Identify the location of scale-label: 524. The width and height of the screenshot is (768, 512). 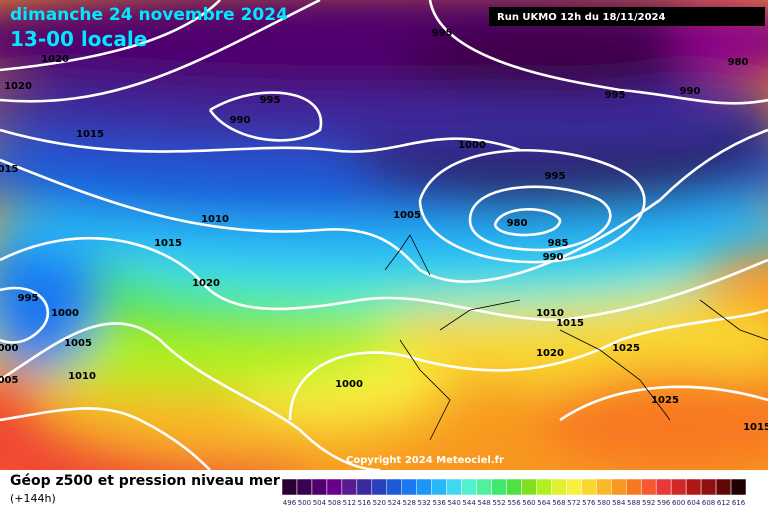
(395, 503).